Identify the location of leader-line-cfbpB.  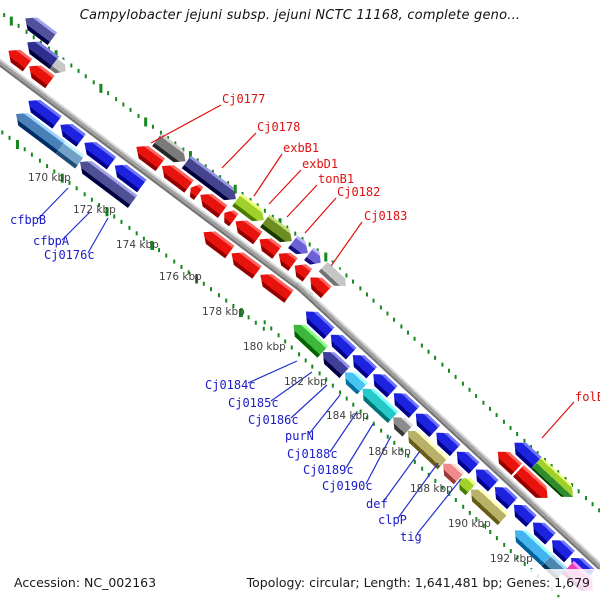
(53, 203).